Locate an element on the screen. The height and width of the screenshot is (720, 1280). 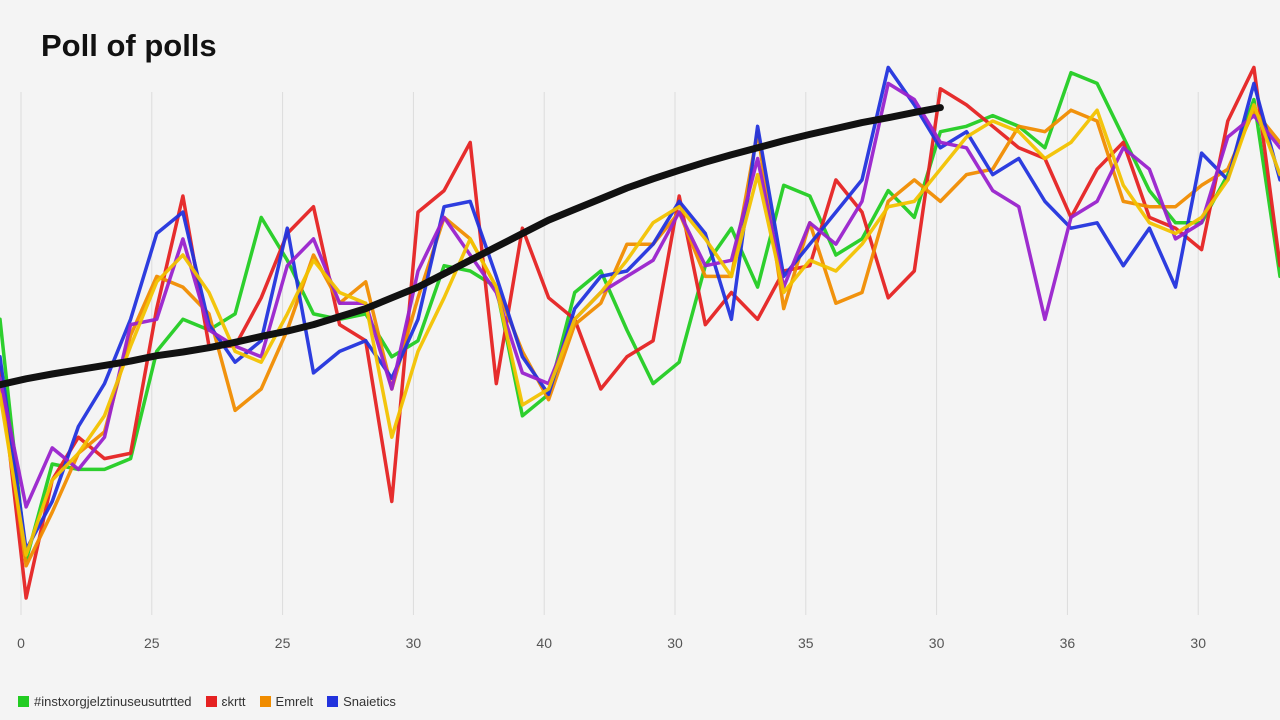
legend-item-2: Emrelt is located at coordinates (286, 701).